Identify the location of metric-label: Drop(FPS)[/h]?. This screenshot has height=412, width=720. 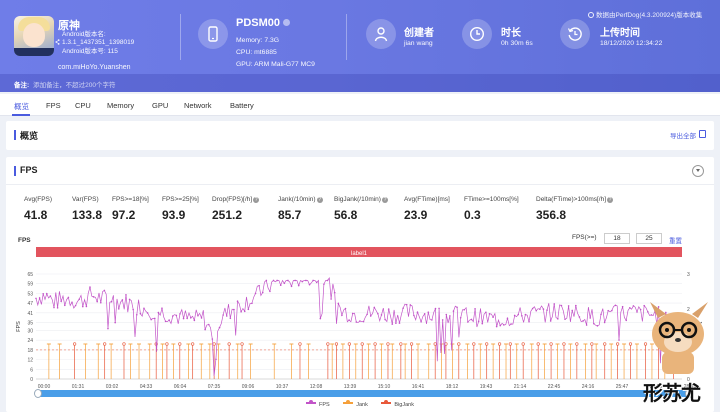
(236, 199).